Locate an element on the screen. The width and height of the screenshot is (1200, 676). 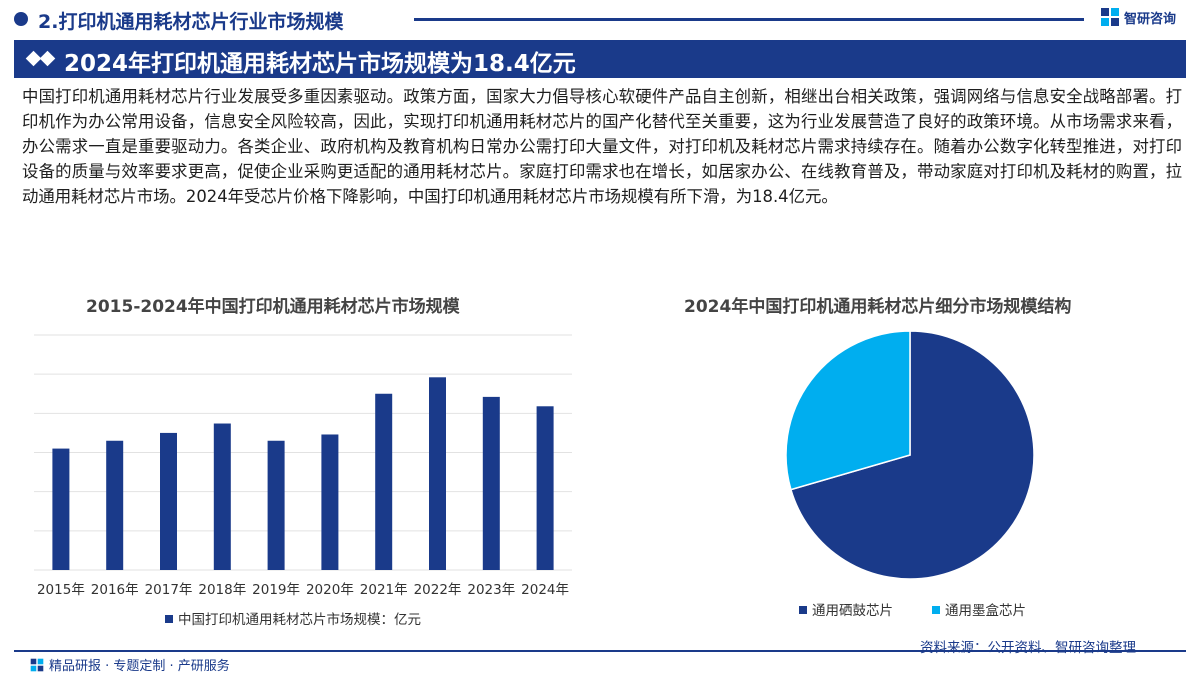
headline-banner: 2024年打印机通用耗材芯片市场规模为18.4亿元 is located at coordinates (600, 59).